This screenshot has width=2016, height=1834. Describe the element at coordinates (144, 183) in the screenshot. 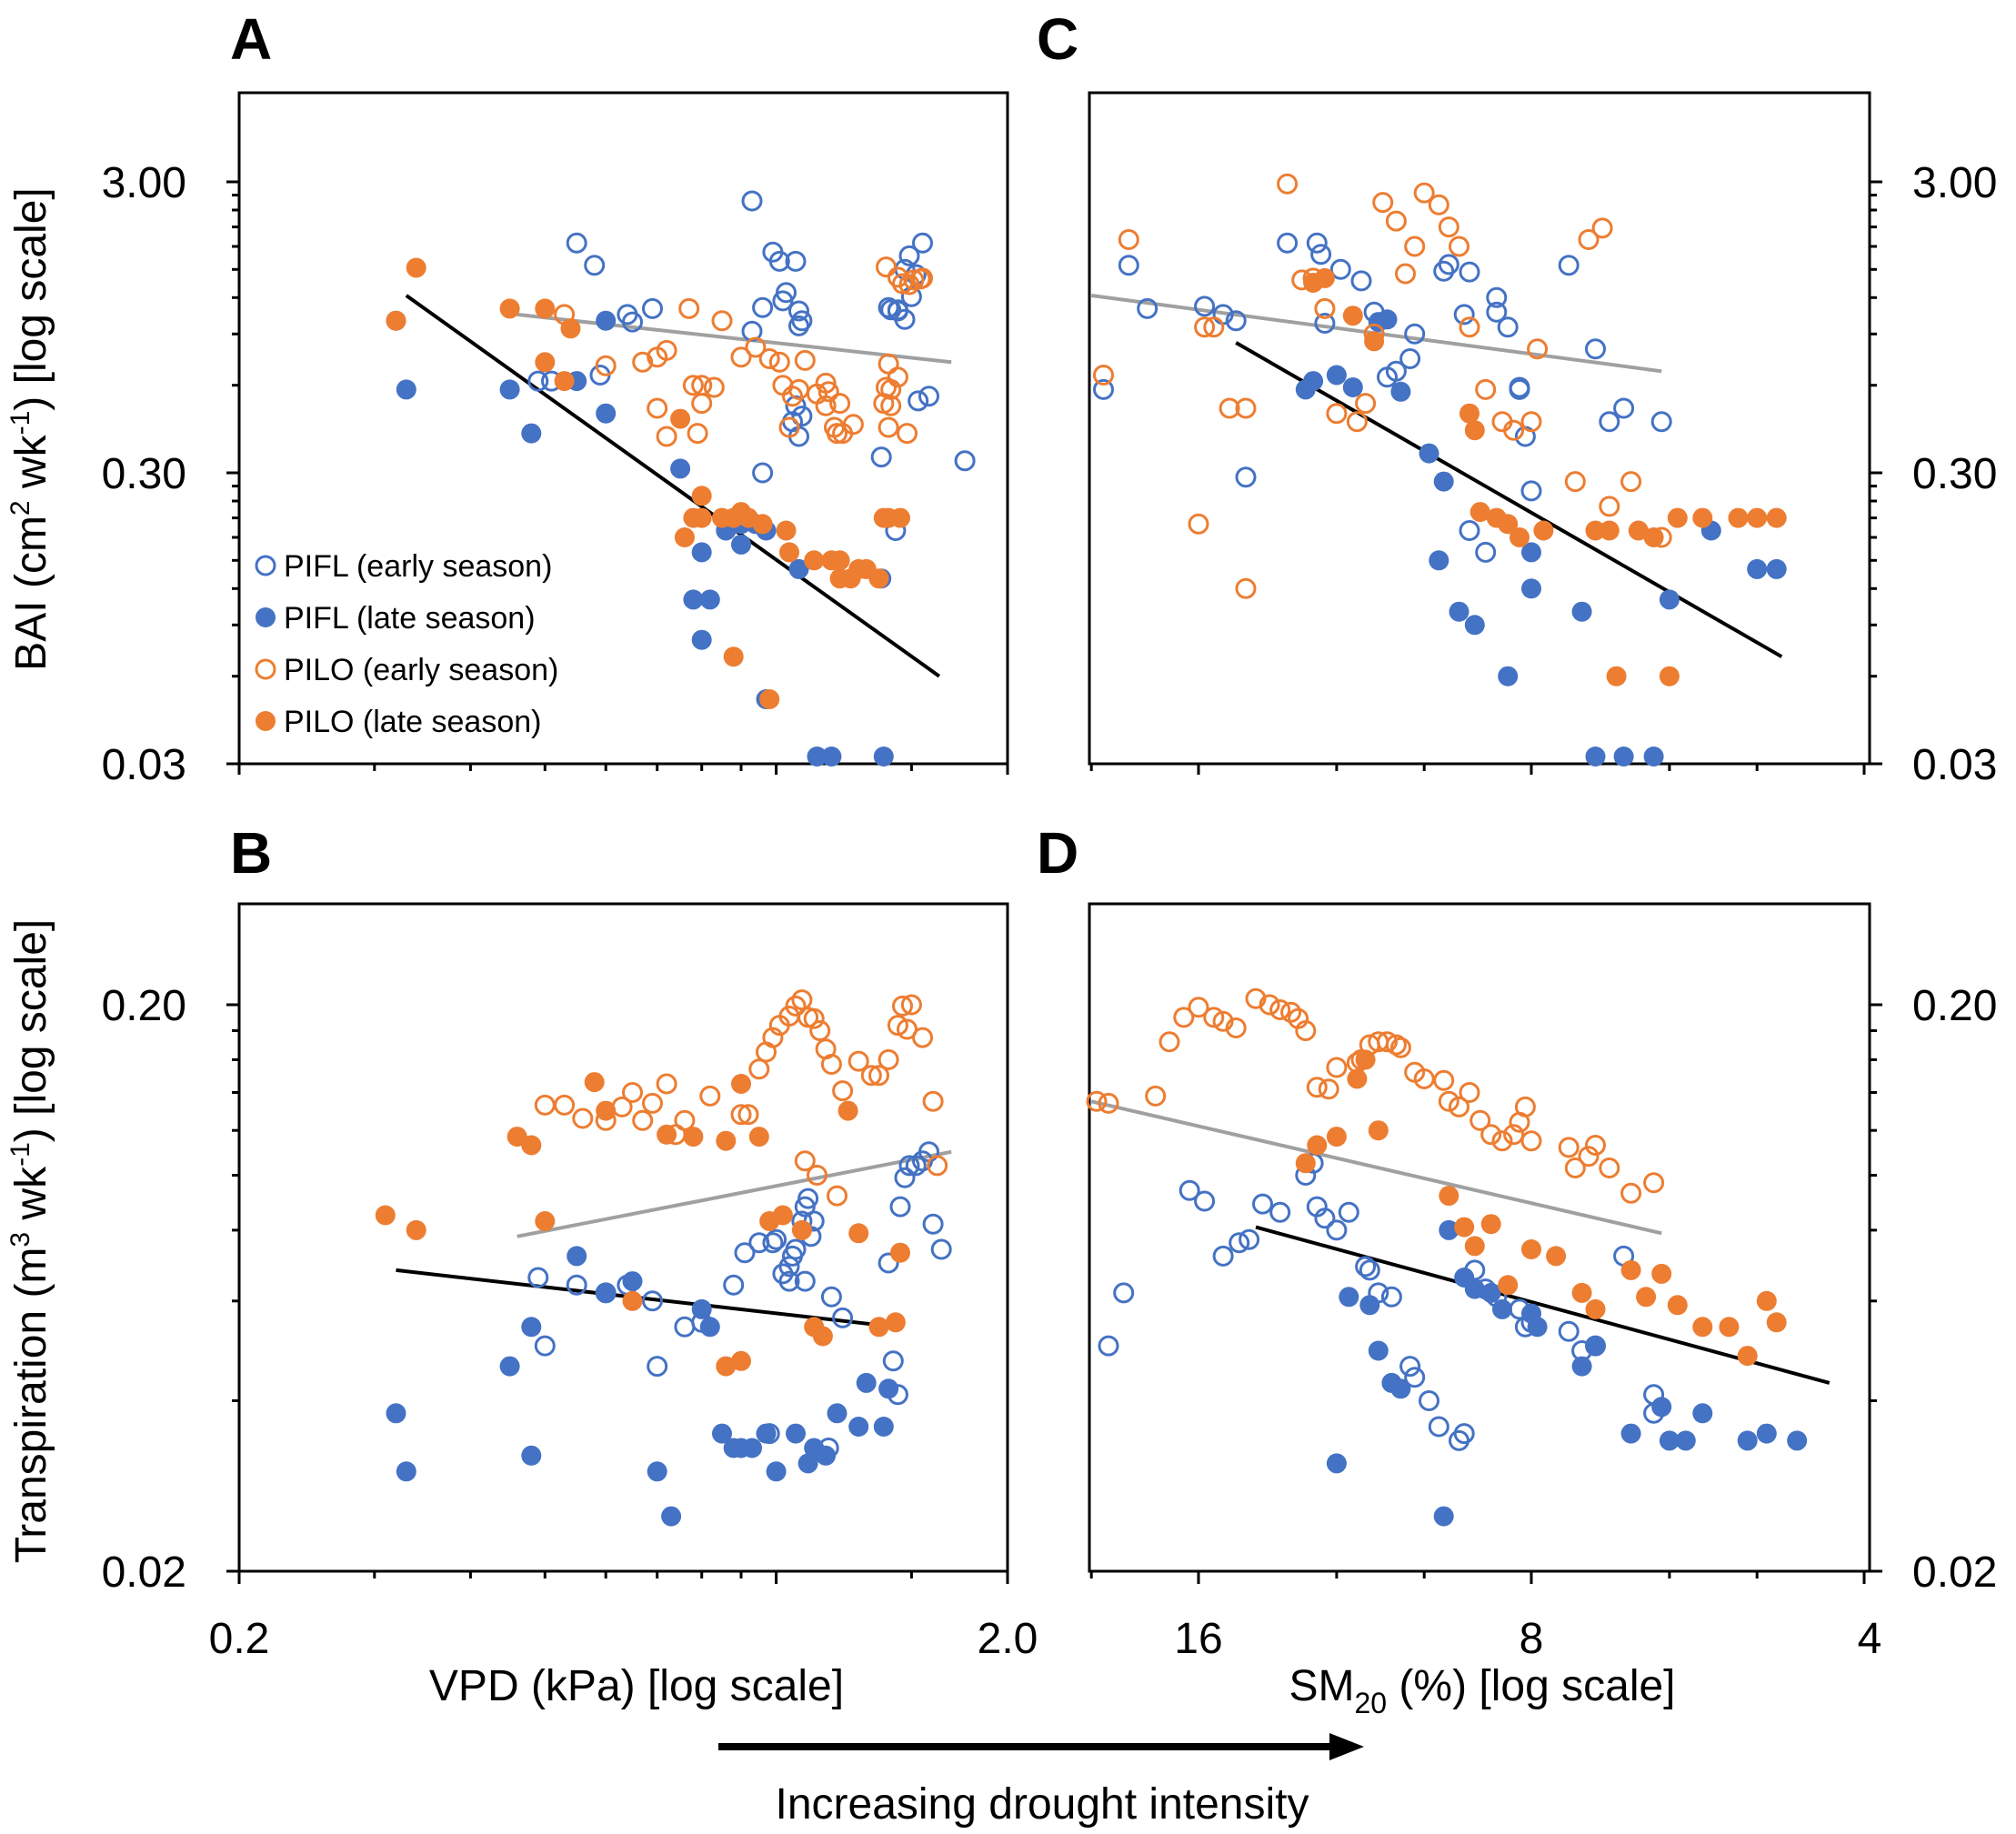

I see `ytick-label-top-3: 3.00` at that location.